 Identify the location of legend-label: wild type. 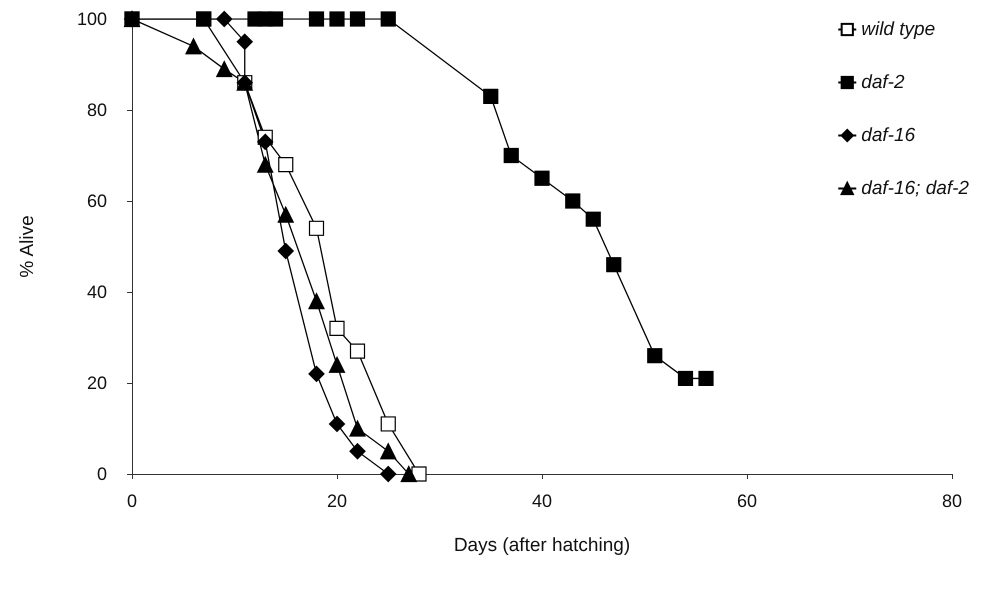
(898, 29).